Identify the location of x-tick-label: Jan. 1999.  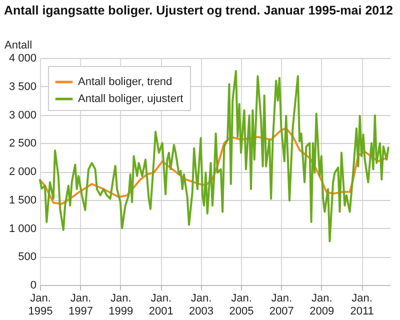
(121, 305).